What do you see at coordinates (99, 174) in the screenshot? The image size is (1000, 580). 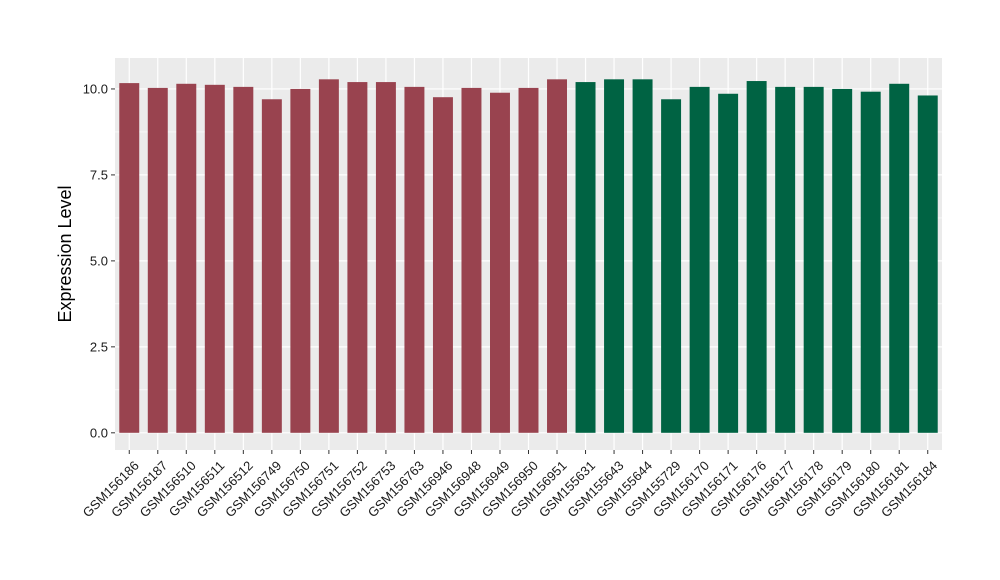 I see `y-tick-label: 7.5` at bounding box center [99, 174].